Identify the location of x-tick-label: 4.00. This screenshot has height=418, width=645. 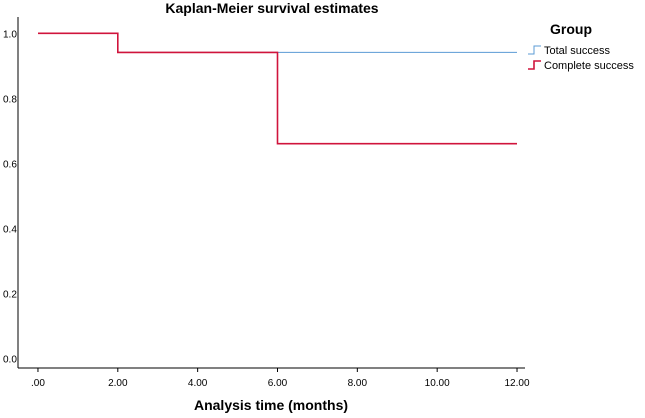
(198, 383).